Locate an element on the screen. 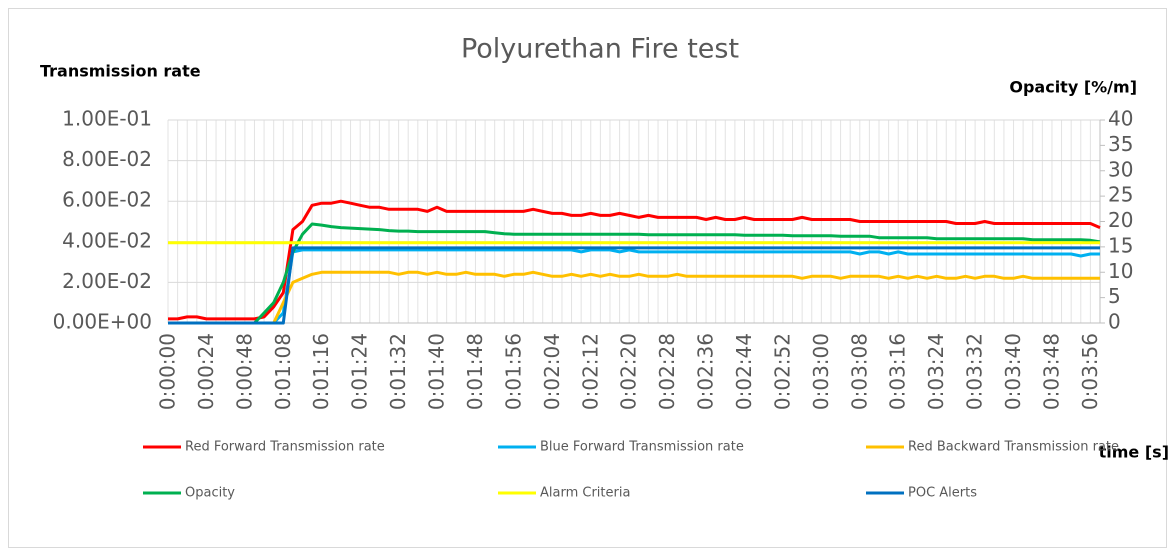 This screenshot has width=1175, height=554. y2-tick-label: 20 is located at coordinates (1120, 220).